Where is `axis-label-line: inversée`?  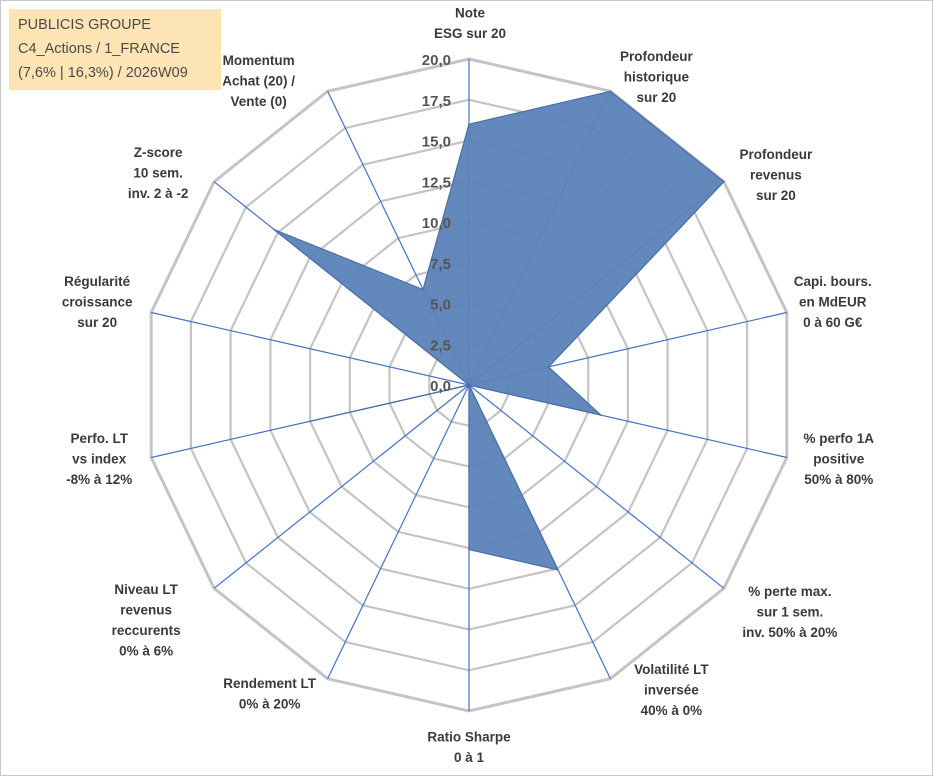 axis-label-line: inversée is located at coordinates (671, 690).